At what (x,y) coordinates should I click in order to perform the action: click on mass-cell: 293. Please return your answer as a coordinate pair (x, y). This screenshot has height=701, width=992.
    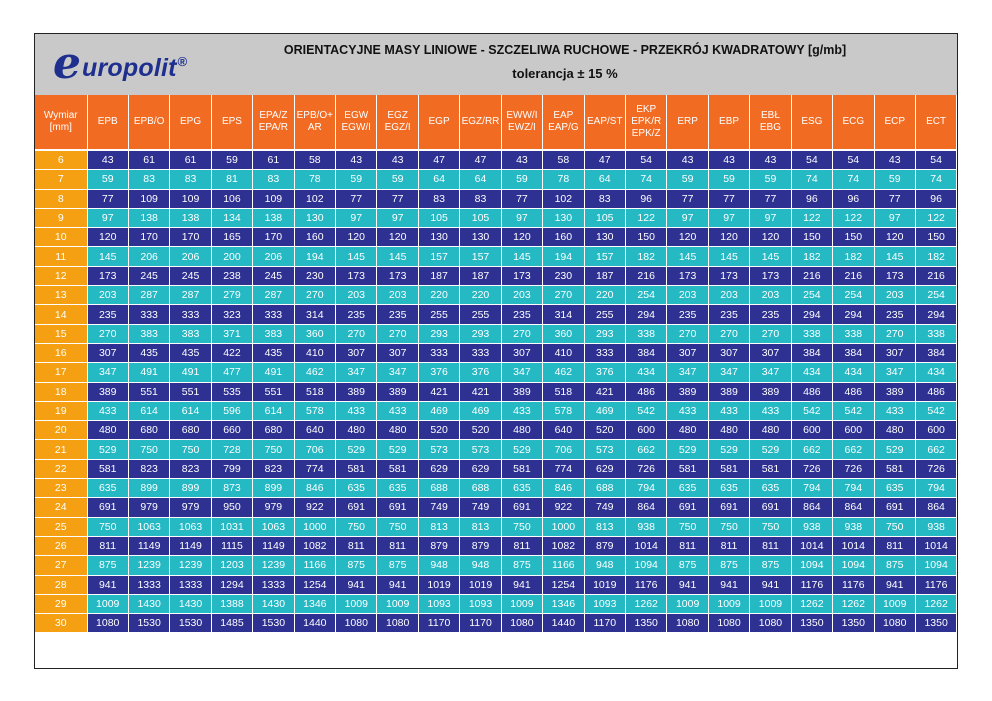
    Looking at the image, I should click on (605, 334).